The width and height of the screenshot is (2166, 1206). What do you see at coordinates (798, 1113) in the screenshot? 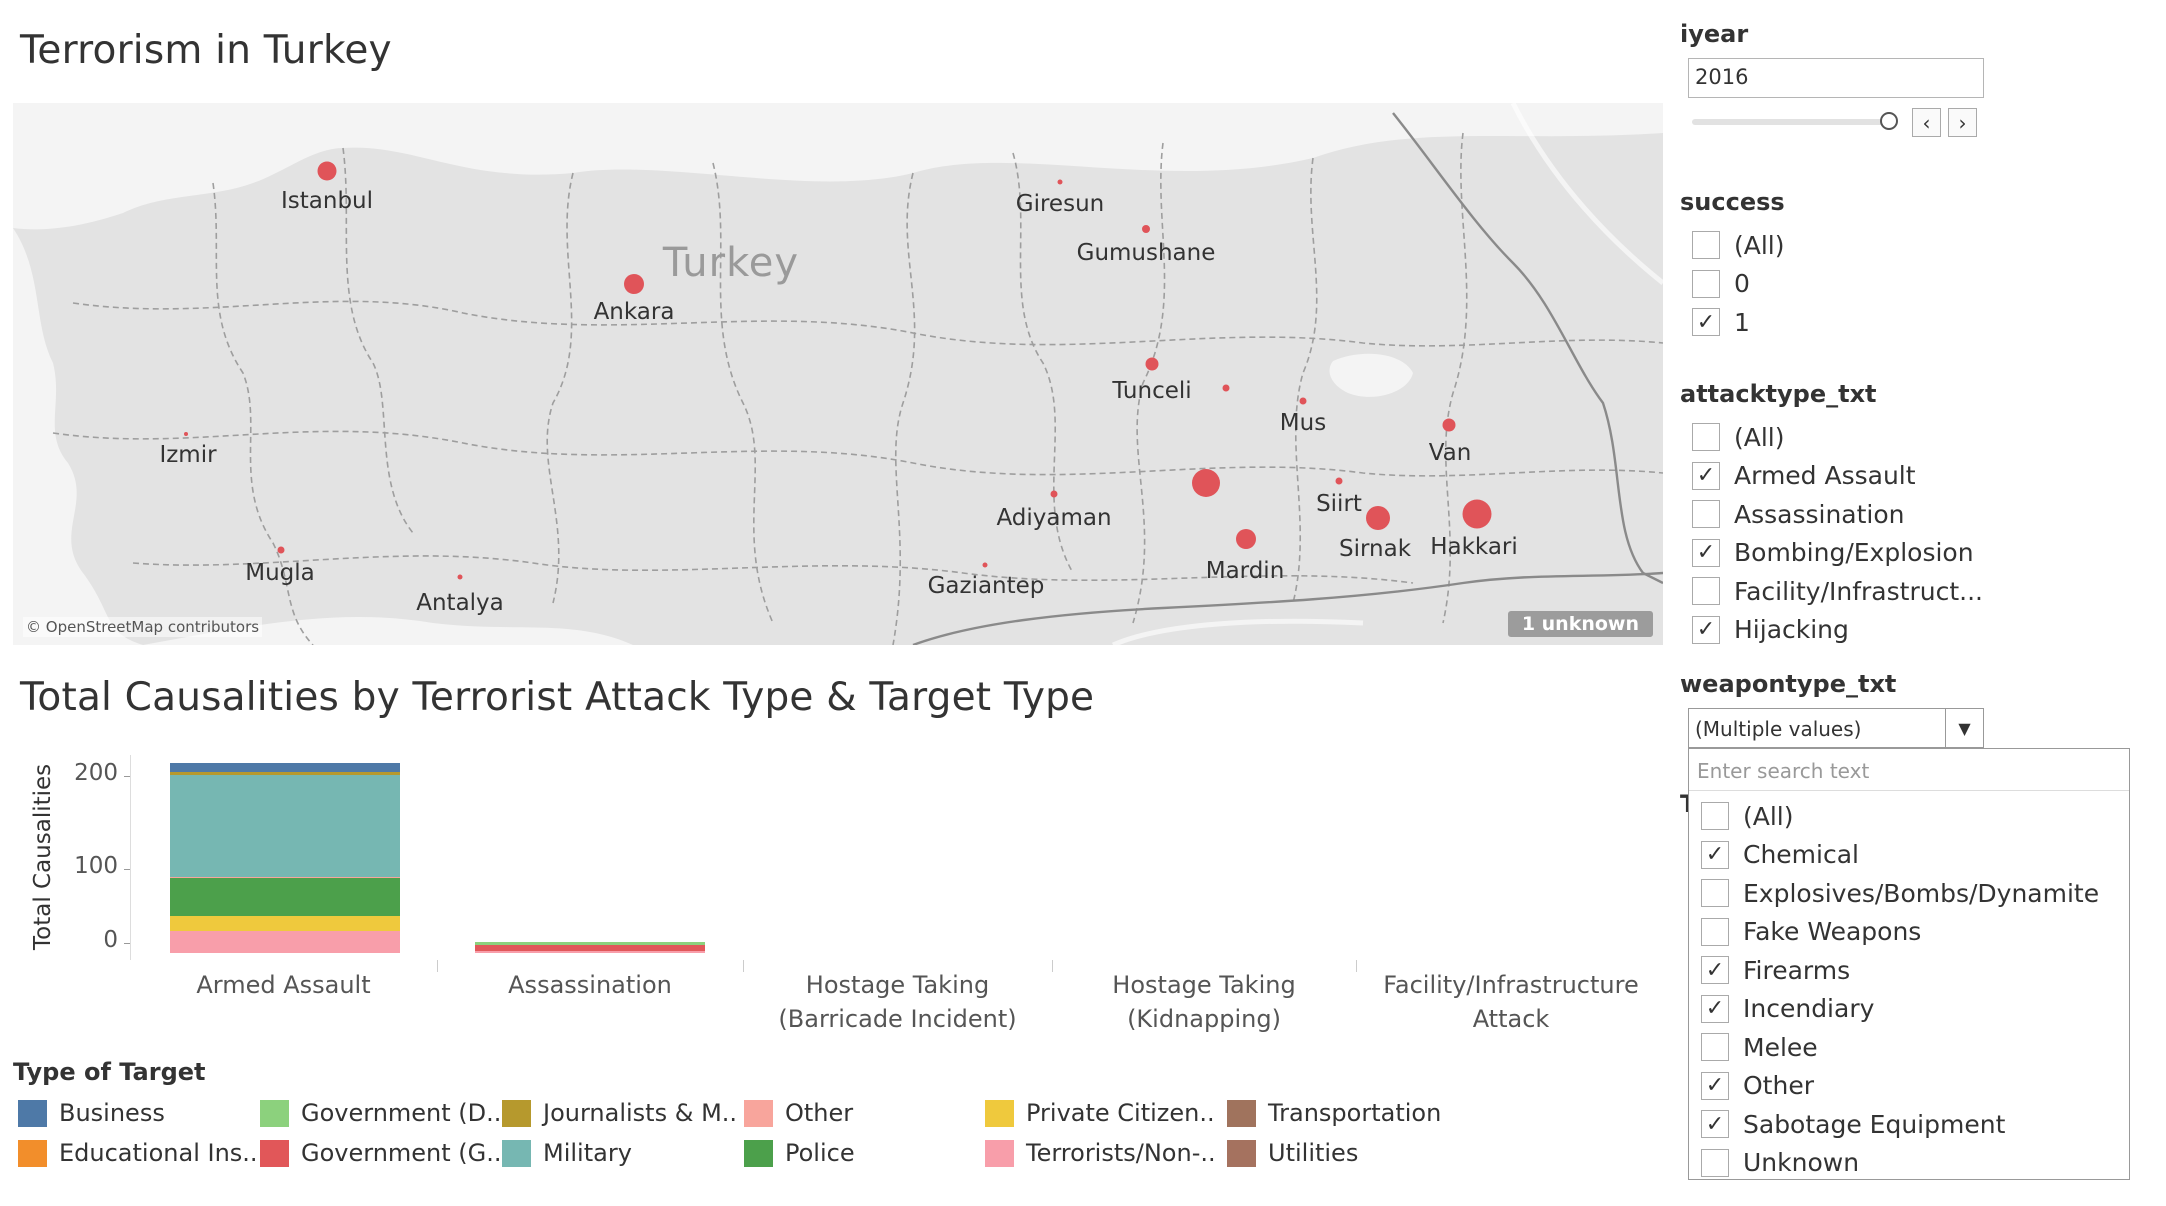
I see `legend-item: Other` at bounding box center [798, 1113].